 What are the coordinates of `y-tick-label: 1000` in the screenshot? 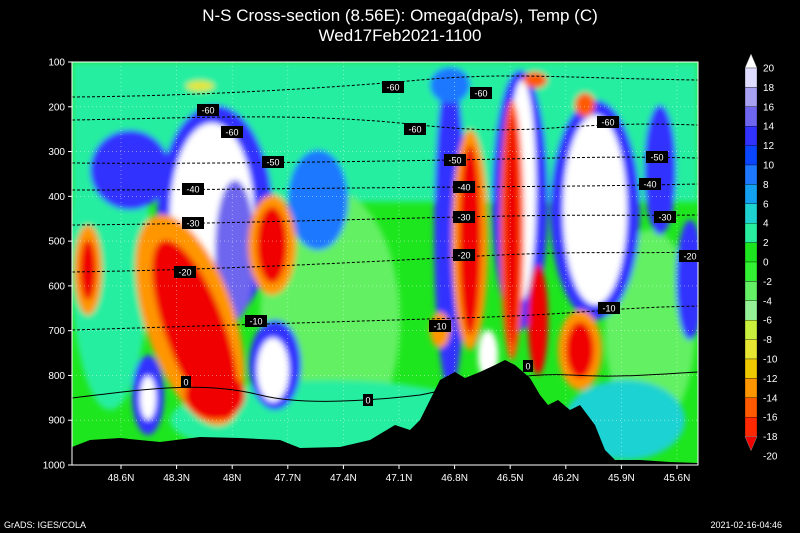 It's located at (54, 466).